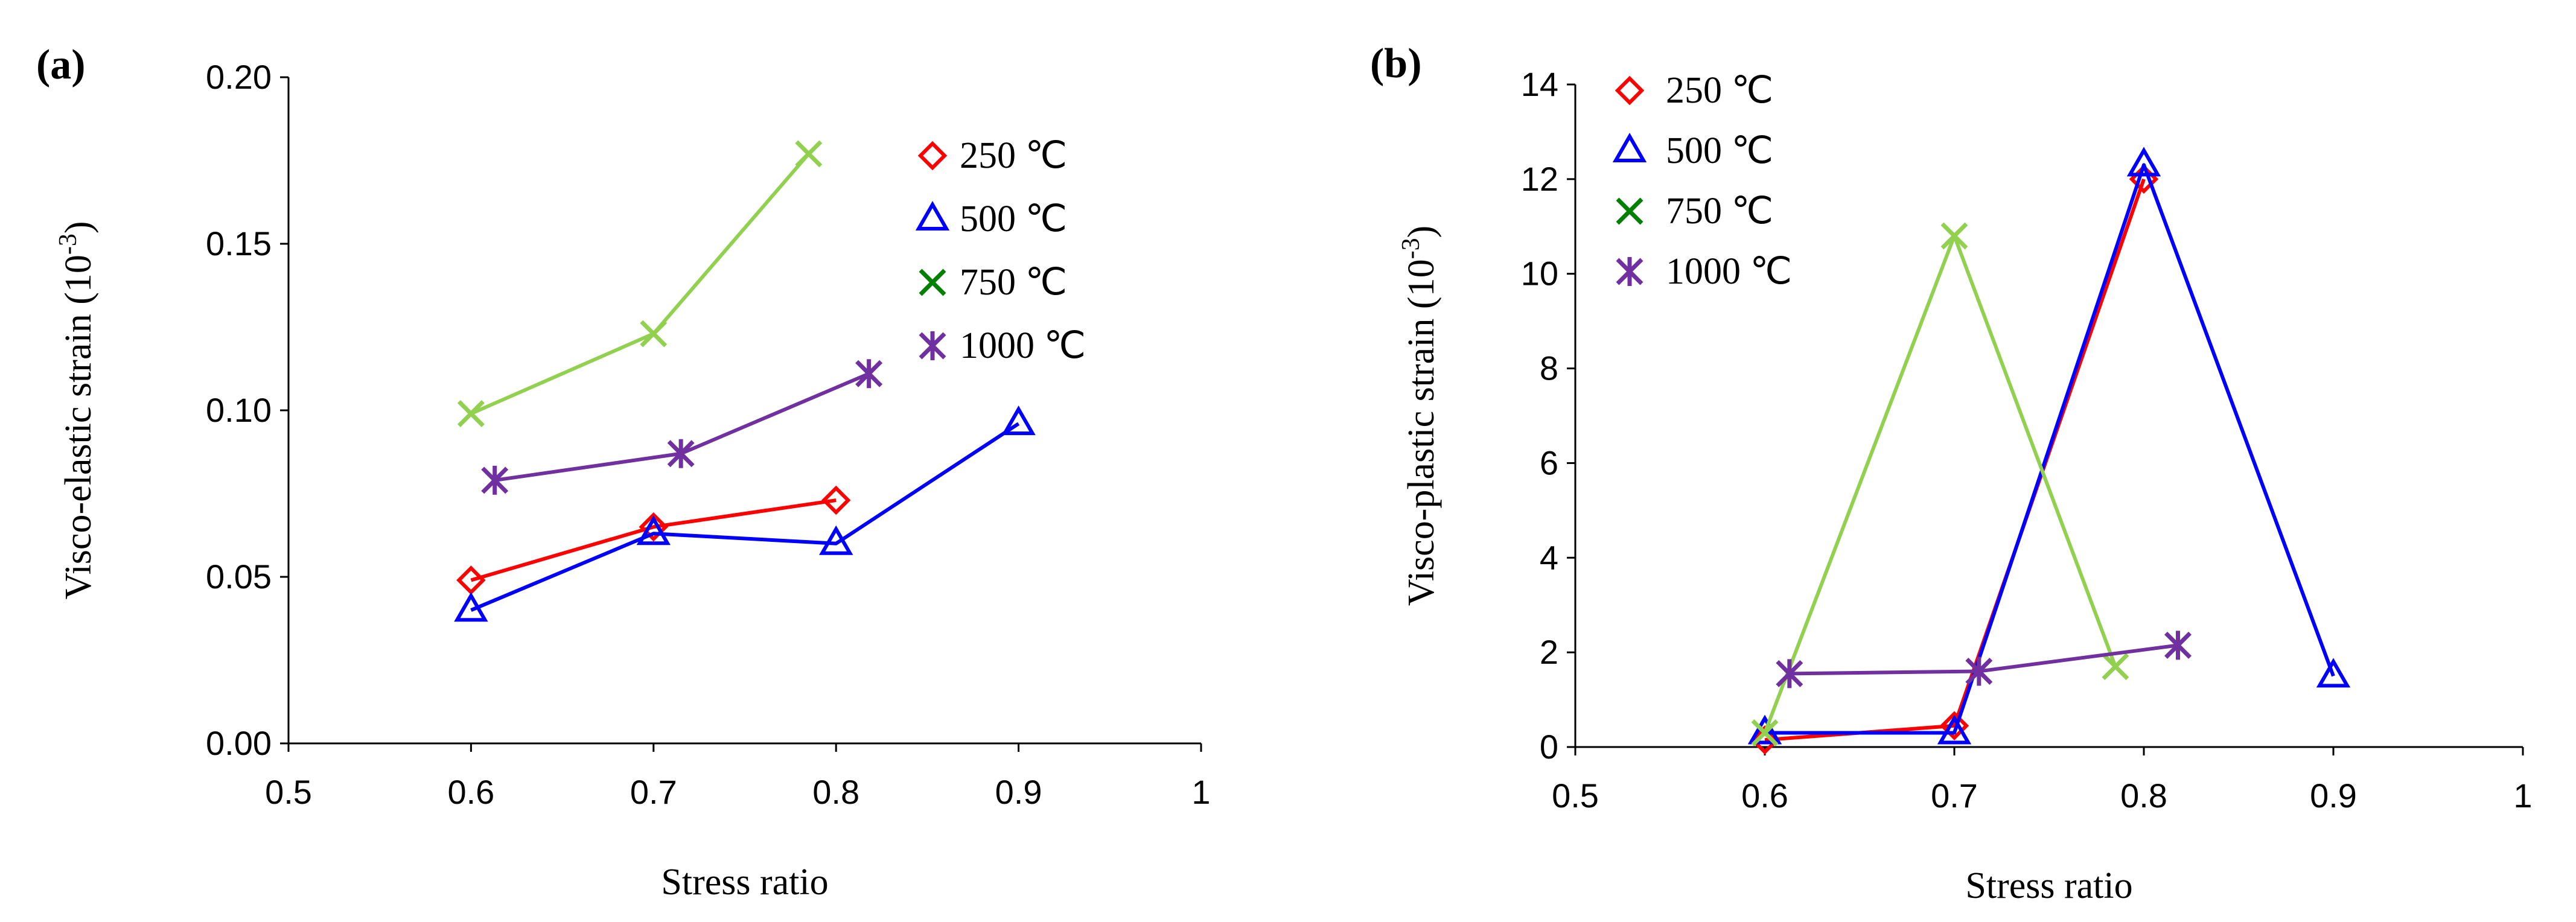 This screenshot has height=922, width=2576. Describe the element at coordinates (239, 743) in the screenshot. I see `y-tick-label: 0.00` at that location.